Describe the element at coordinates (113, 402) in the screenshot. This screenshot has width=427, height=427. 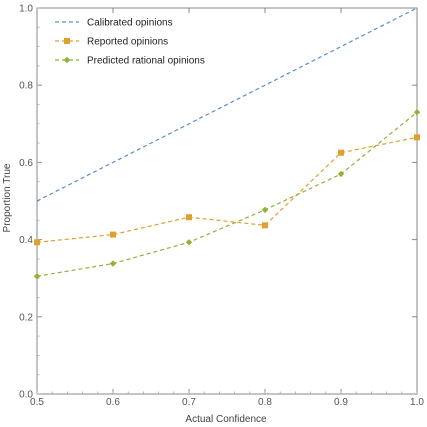
I see `x-tick-label: 0.6` at that location.